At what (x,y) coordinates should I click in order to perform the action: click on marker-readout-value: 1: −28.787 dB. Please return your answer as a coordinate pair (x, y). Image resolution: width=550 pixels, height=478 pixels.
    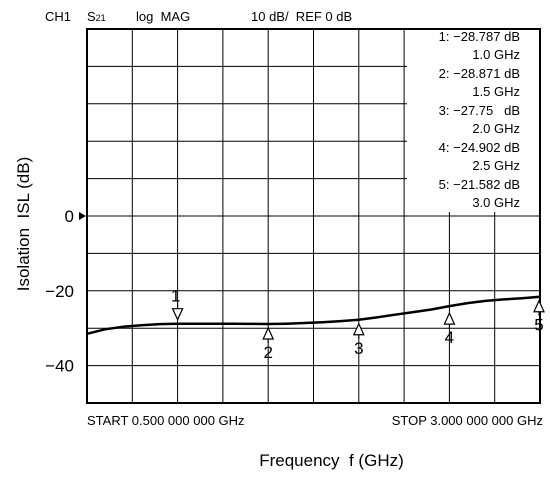
    Looking at the image, I should click on (479, 36).